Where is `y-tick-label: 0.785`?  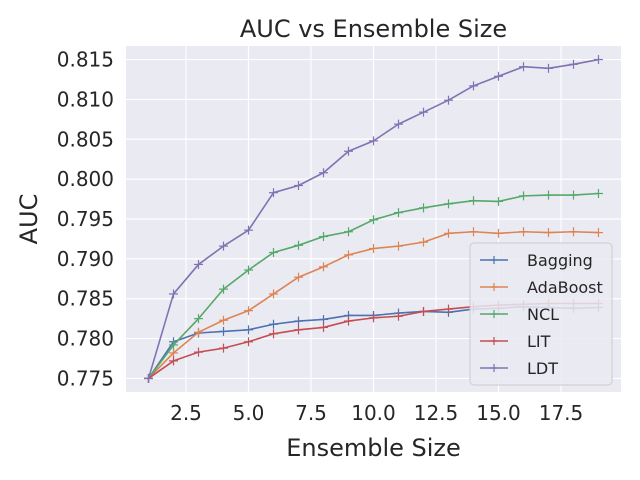 y-tick-label: 0.785 is located at coordinates (85, 299).